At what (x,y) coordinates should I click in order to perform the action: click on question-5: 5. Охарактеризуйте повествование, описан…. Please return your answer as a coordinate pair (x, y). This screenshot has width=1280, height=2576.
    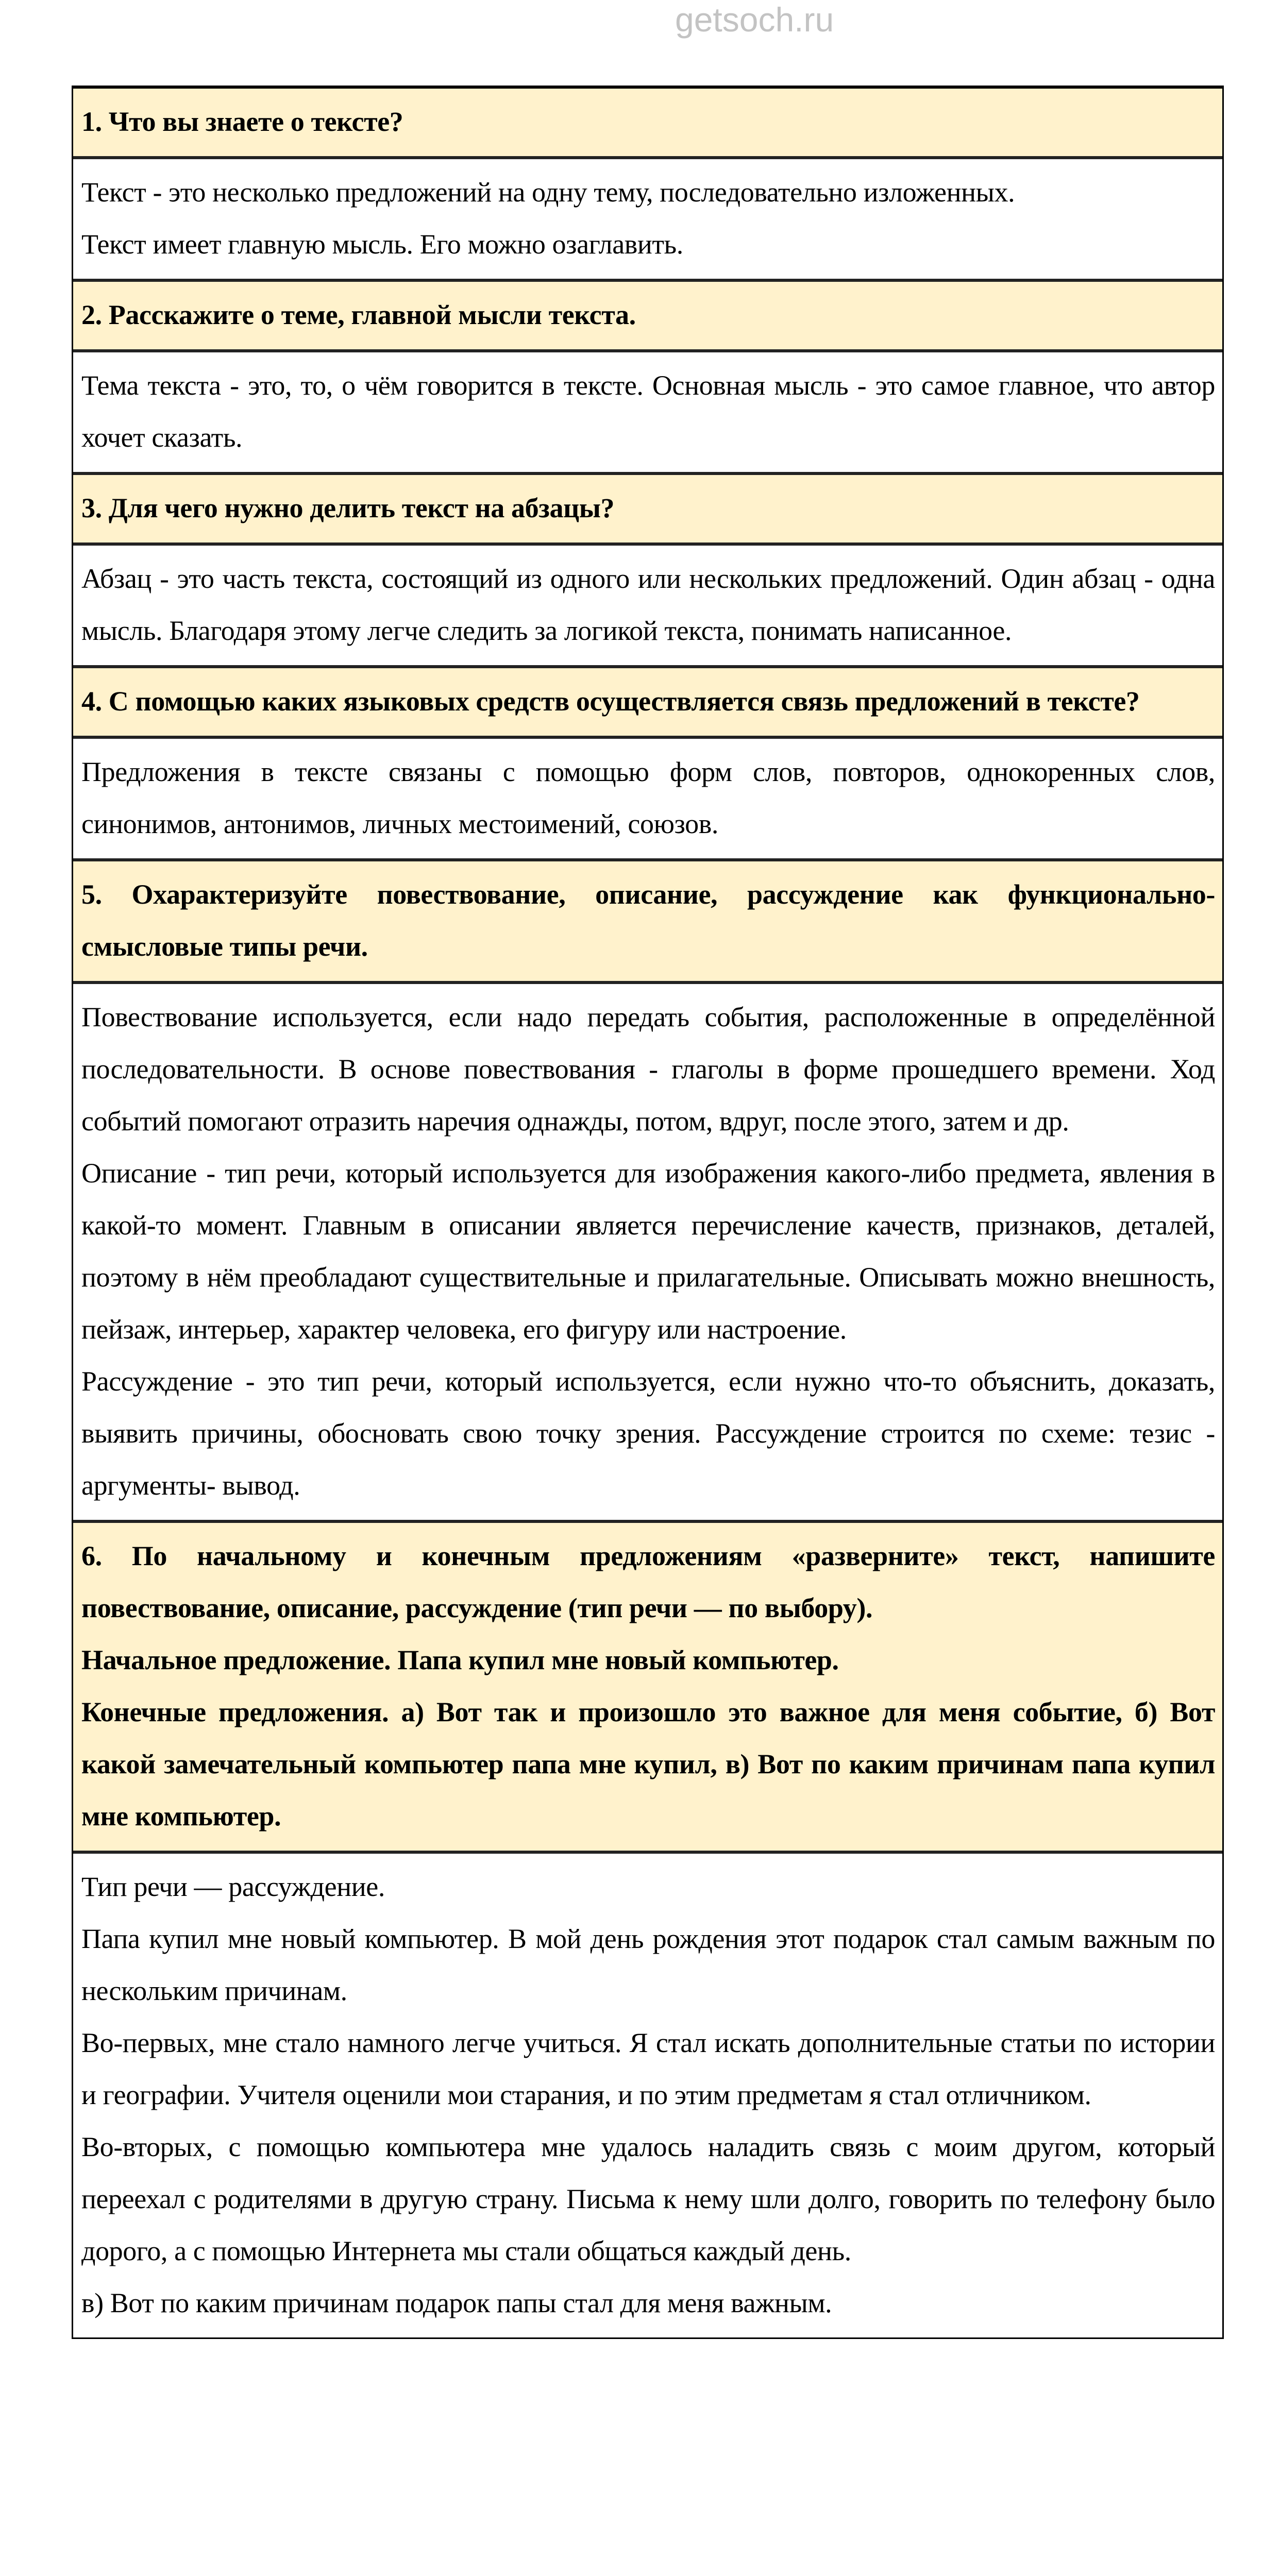
    Looking at the image, I should click on (647, 922).